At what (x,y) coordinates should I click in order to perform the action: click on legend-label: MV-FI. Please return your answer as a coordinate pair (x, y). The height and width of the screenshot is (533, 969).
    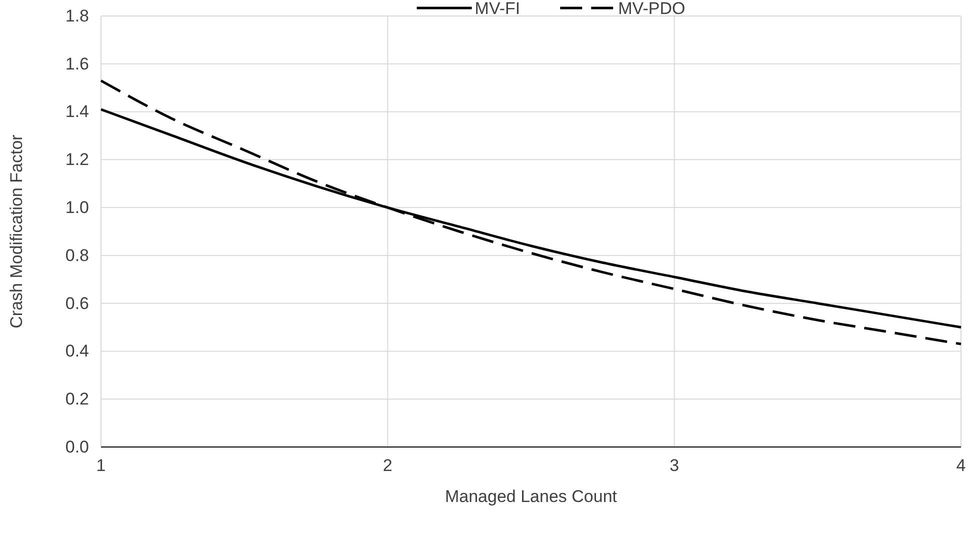
    Looking at the image, I should click on (497, 9).